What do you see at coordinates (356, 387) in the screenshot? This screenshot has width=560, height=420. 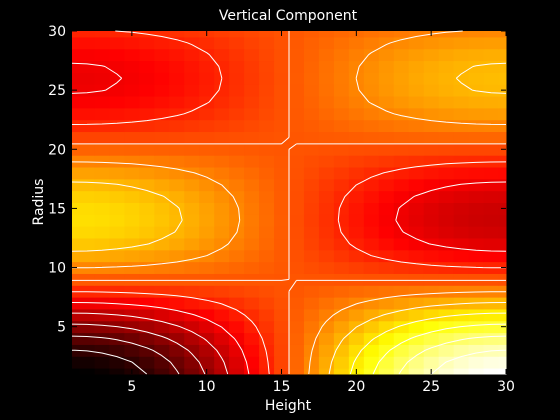 I see `x-tick-label: 20` at bounding box center [356, 387].